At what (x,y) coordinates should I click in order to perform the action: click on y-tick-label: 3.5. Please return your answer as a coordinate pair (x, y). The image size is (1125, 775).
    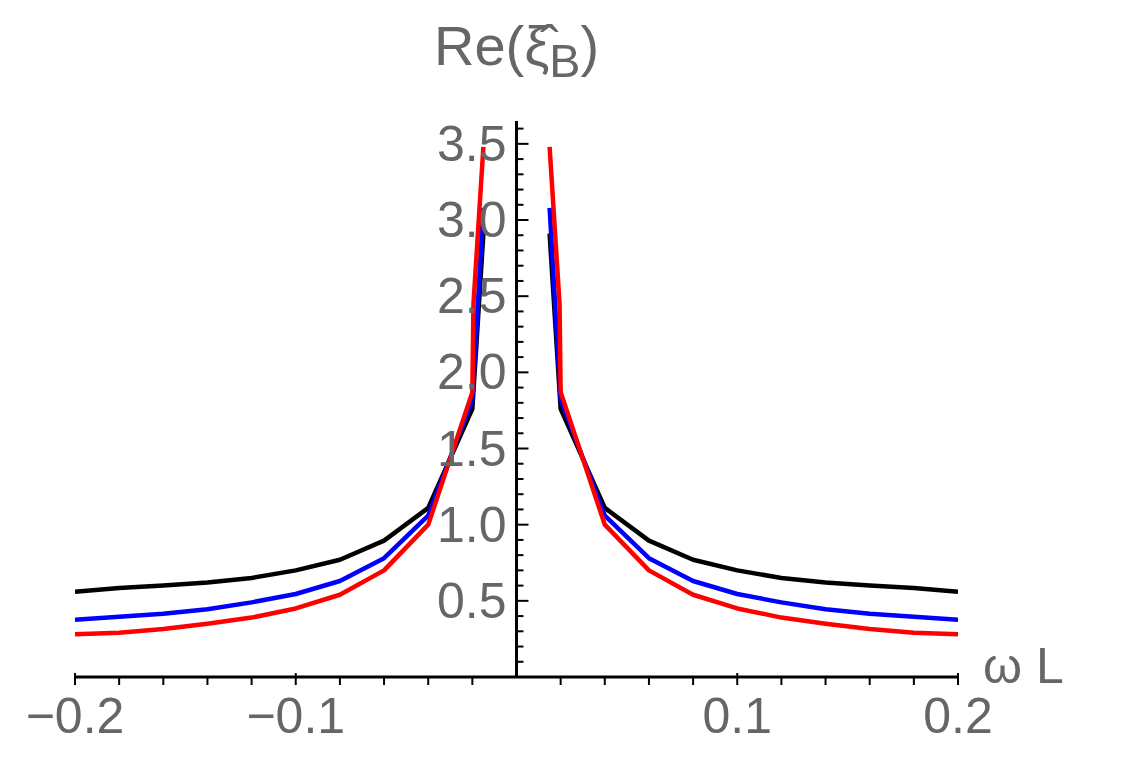
    Looking at the image, I should click on (471, 143).